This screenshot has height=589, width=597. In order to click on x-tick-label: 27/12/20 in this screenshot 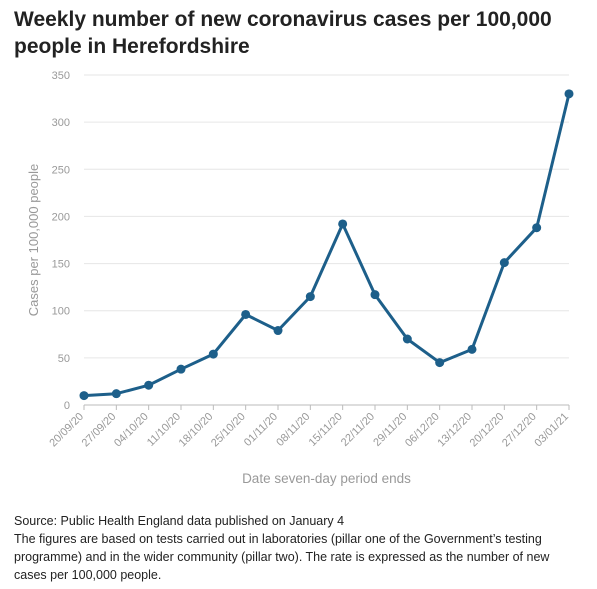, I will do `click(519, 430)`.